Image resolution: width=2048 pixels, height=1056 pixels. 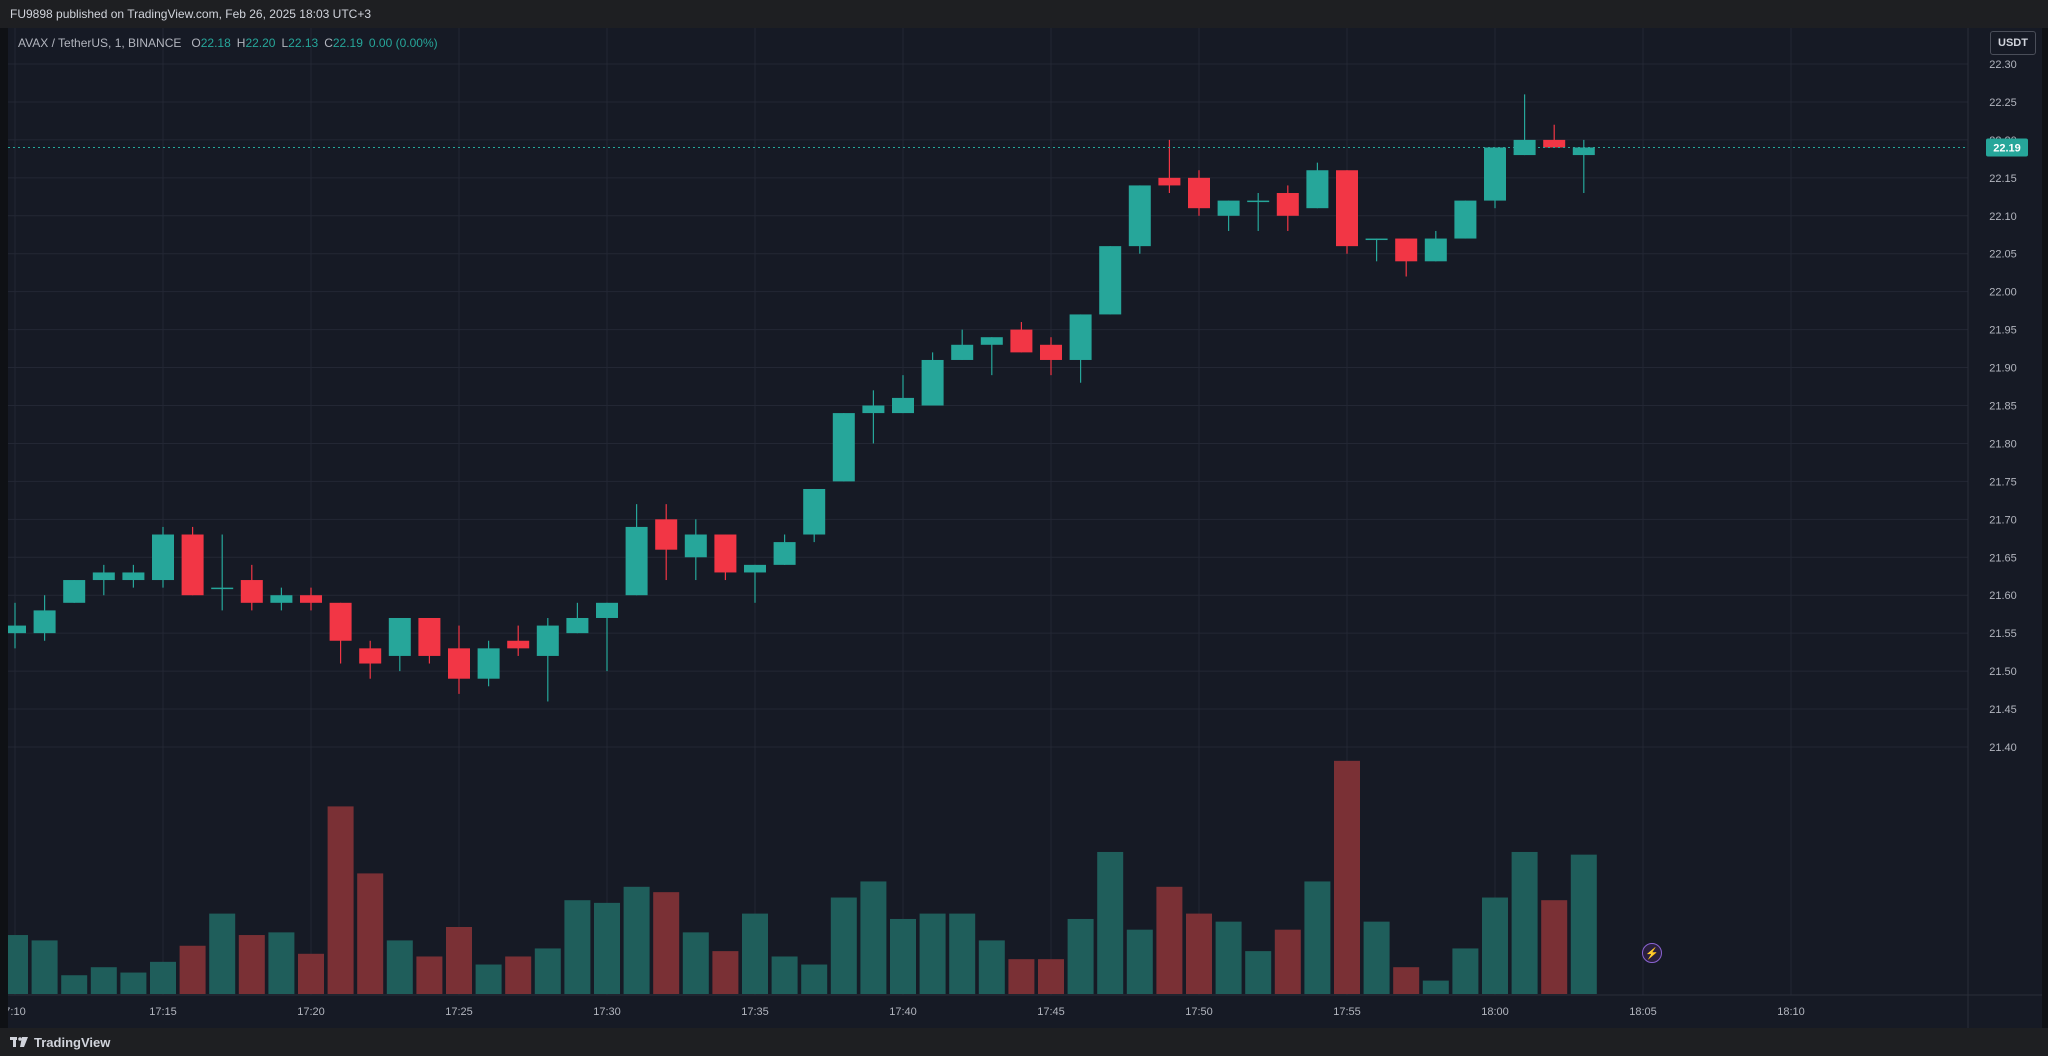 What do you see at coordinates (459, 1012) in the screenshot?
I see `x-tick-label: 17:25` at bounding box center [459, 1012].